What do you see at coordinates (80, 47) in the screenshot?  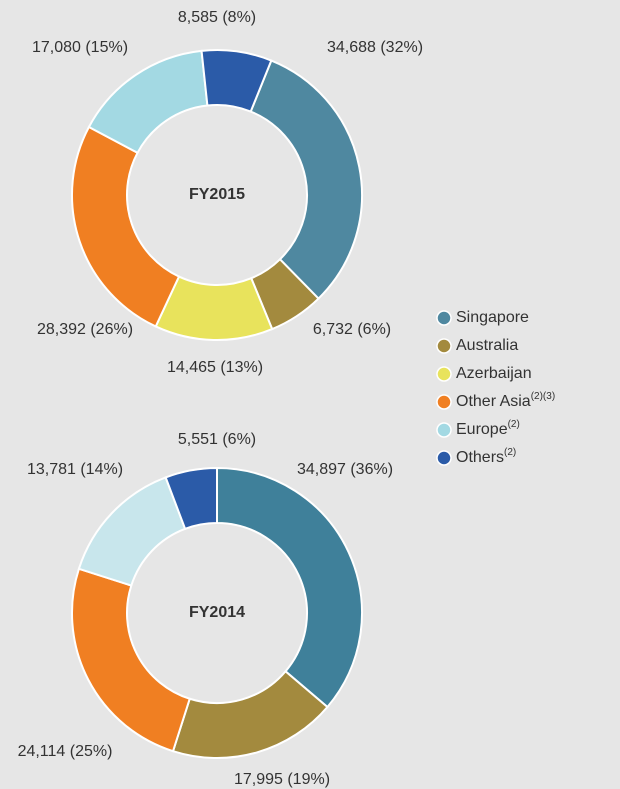 I see `value-label: 17,080 (15%)` at bounding box center [80, 47].